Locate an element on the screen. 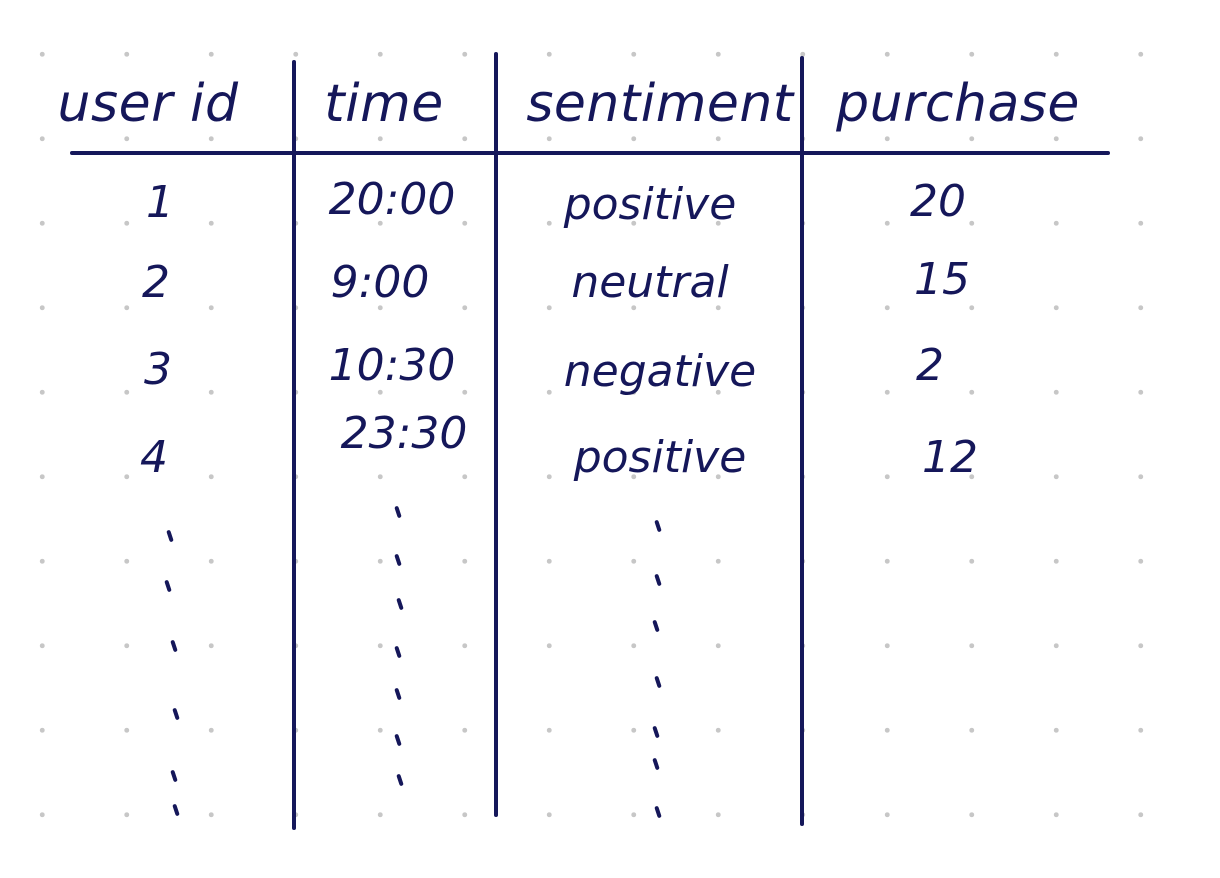 The height and width of the screenshot is (878, 1220). cell-user-id: 4 is located at coordinates (154, 457).